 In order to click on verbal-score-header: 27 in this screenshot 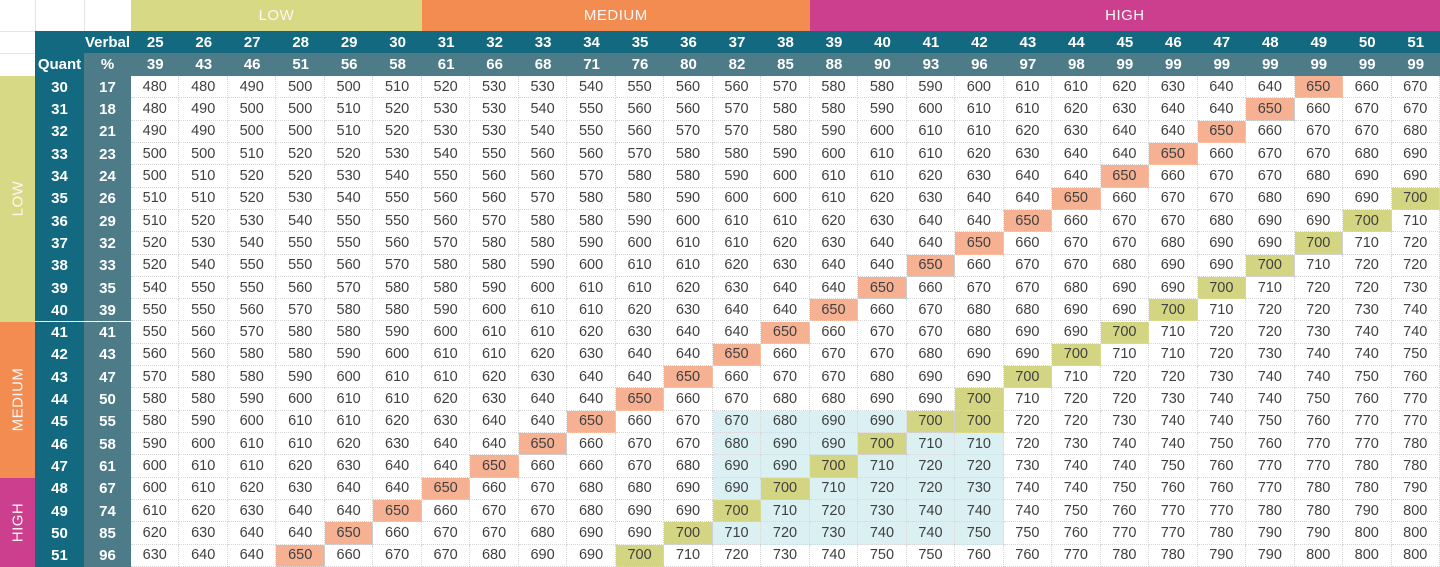, I will do `click(252, 42)`.